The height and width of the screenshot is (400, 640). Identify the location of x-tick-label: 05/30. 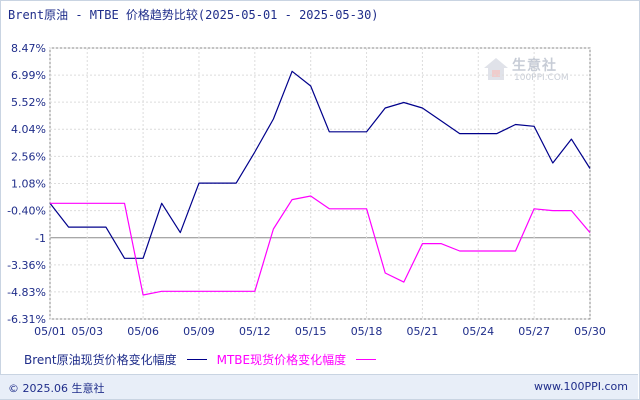
(590, 331).